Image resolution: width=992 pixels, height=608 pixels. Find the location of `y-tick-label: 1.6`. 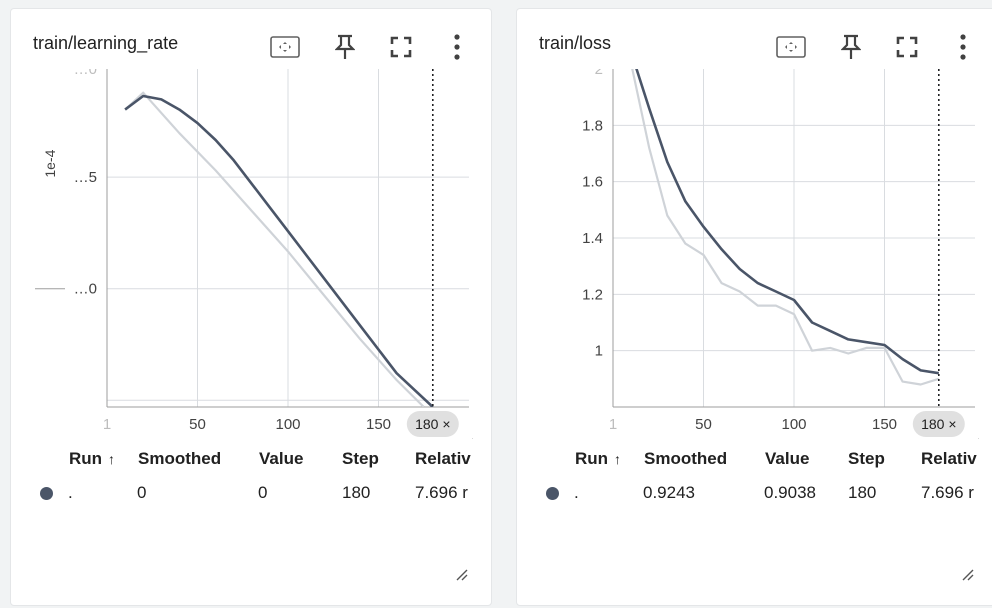

y-tick-label: 1.6 is located at coordinates (592, 182).